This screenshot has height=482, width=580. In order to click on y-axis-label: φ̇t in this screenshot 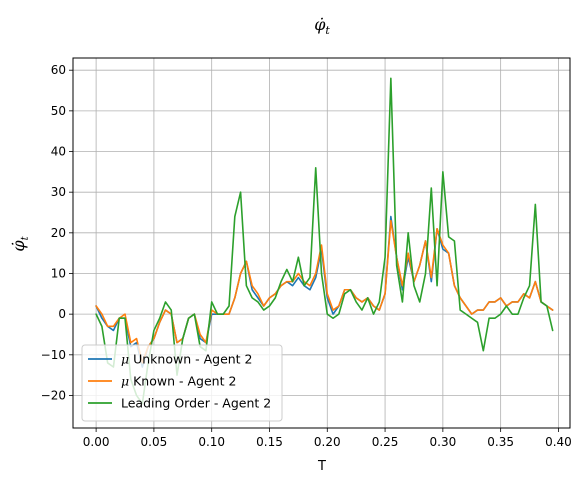, I will do `click(20, 243)`.